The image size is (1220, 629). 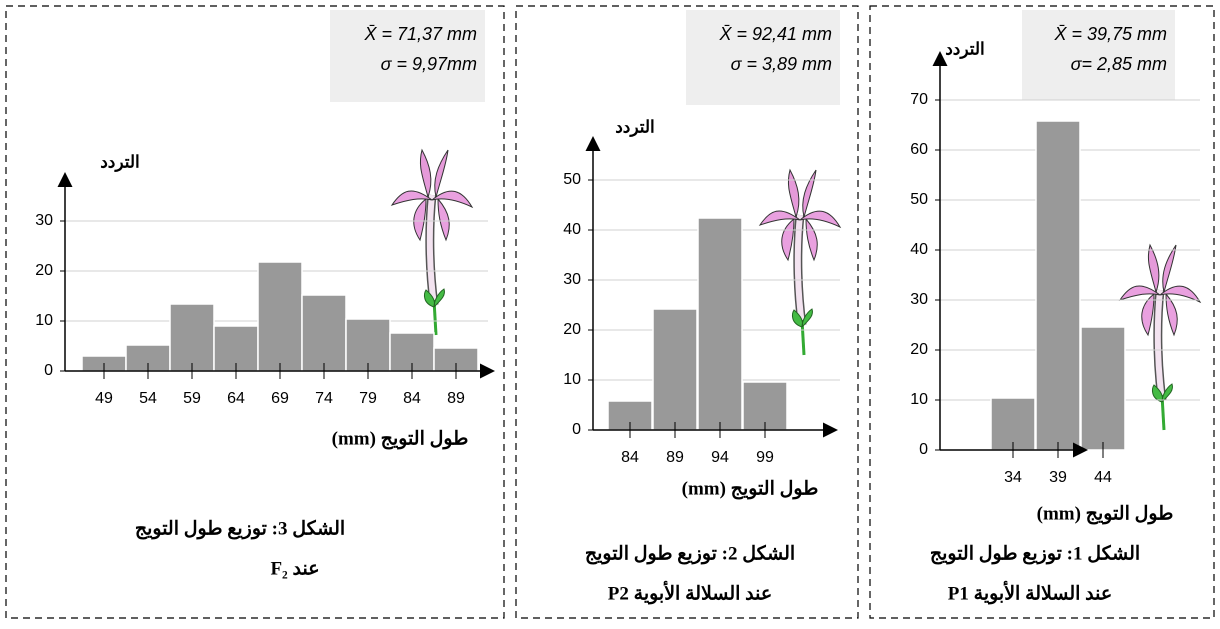 What do you see at coordinates (1058, 477) in the screenshot?
I see `x-tick-label: 39` at bounding box center [1058, 477].